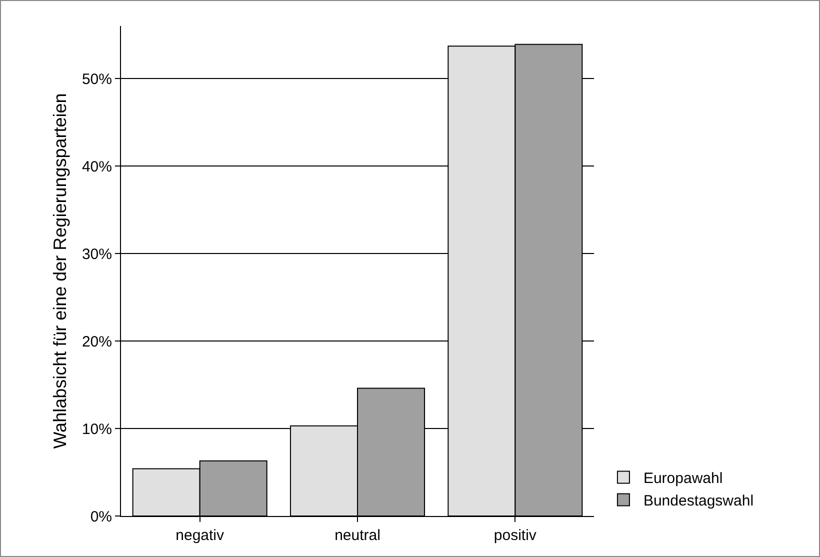 This screenshot has width=820, height=557. I want to click on x-tick-label: negativ, so click(200, 535).